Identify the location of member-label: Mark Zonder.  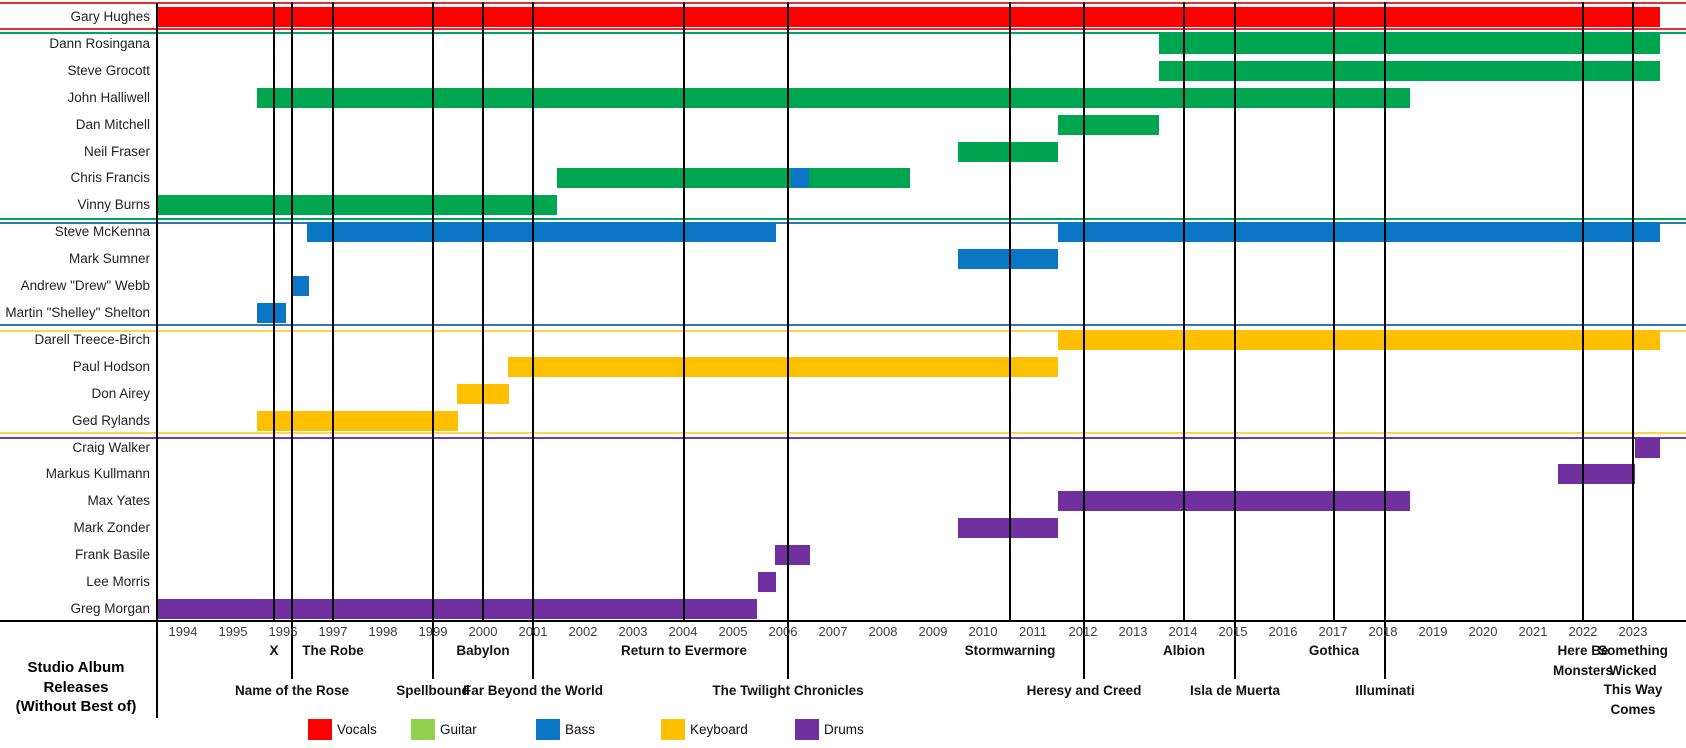
(111, 528).